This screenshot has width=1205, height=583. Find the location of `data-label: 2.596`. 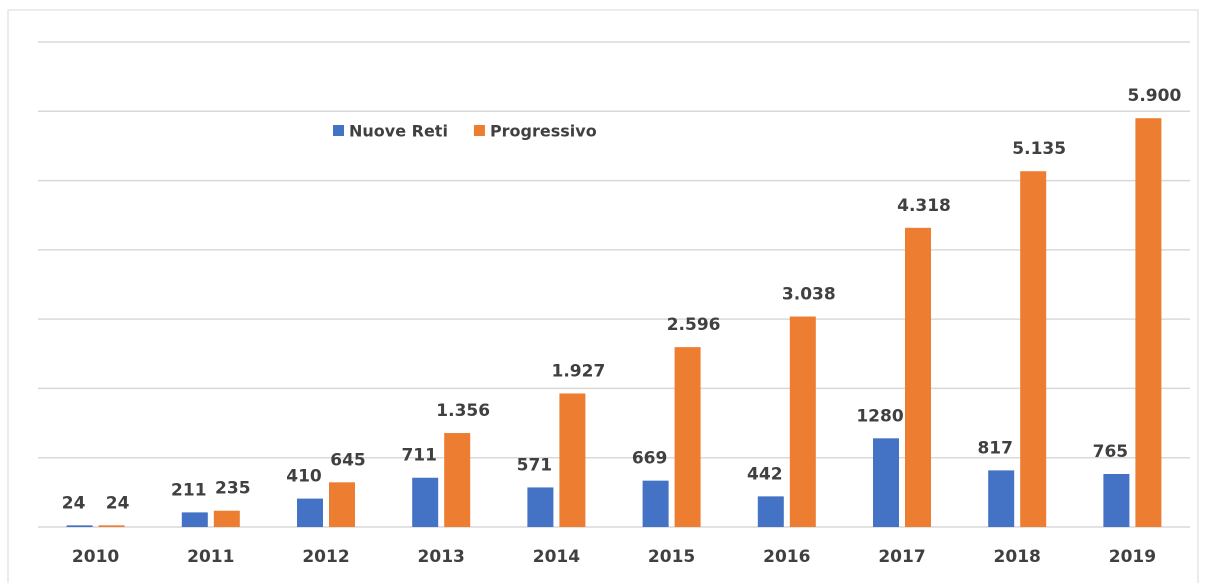

data-label: 2.596 is located at coordinates (694, 325).